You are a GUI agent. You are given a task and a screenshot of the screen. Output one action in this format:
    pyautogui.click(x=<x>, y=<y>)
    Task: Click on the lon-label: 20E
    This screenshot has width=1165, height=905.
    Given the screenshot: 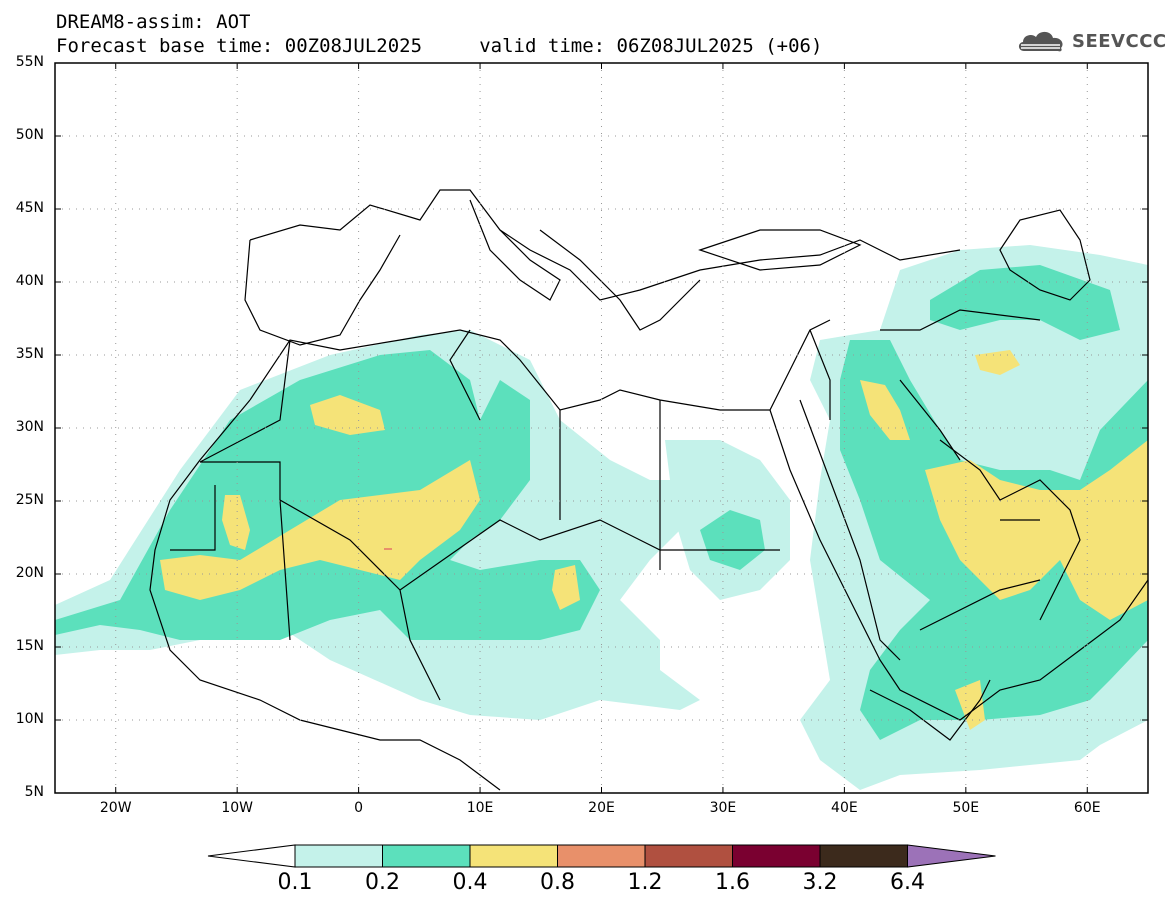 What is the action you would take?
    pyautogui.click(x=601, y=808)
    